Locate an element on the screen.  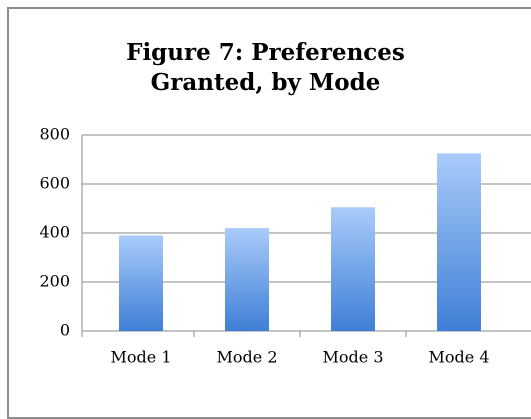
title-box: Figure 7: Preferences Granted, by Mode is located at coordinates (265, 68).